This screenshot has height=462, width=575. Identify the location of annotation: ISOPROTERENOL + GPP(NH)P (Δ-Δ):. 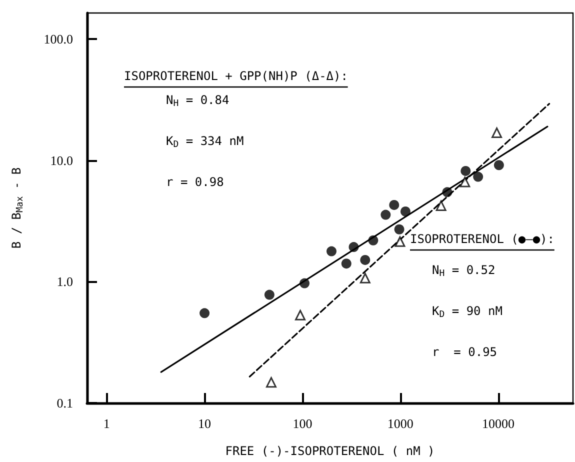
(236, 76).